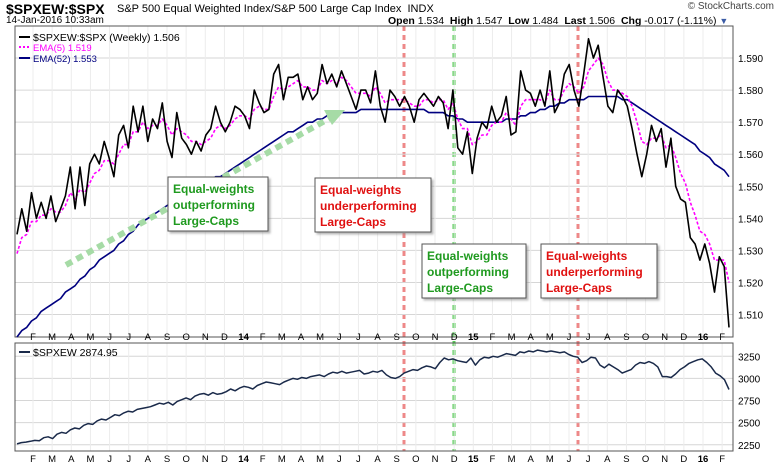 Image resolution: width=780 pixels, height=465 pixels. What do you see at coordinates (431, 21) in the screenshot?
I see `open-value: 1.534` at bounding box center [431, 21].